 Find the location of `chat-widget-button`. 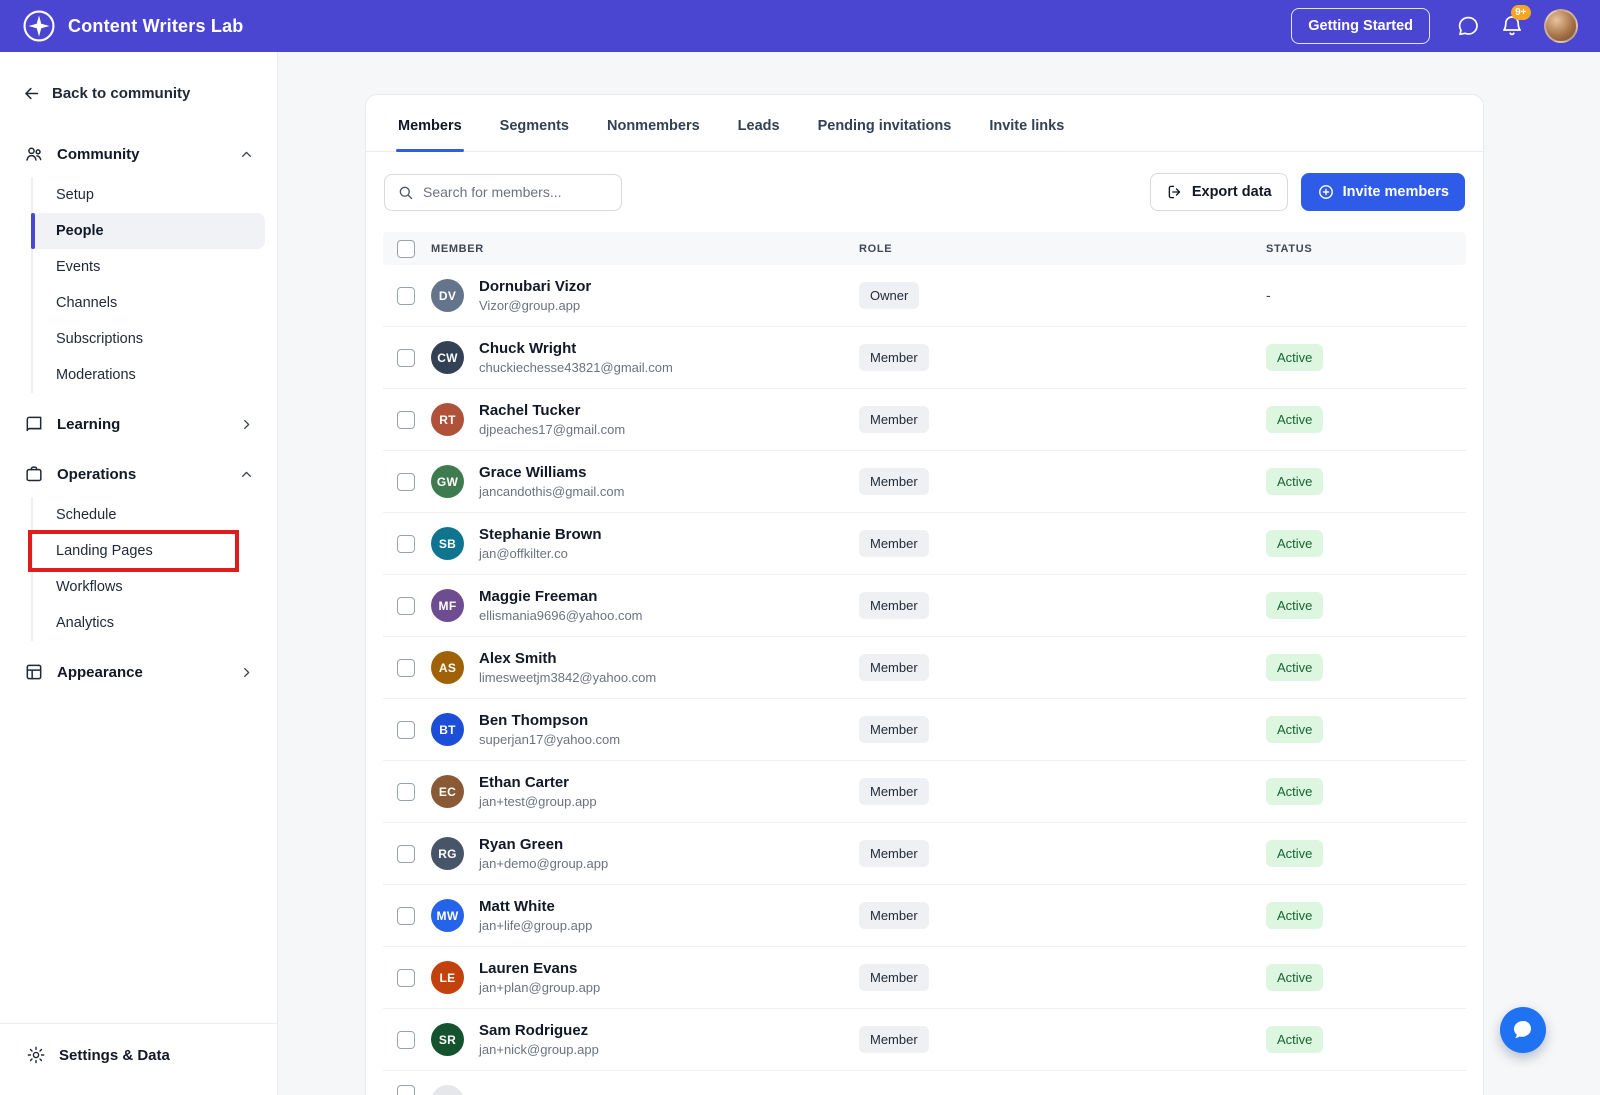

chat-widget-button is located at coordinates (1523, 1030).